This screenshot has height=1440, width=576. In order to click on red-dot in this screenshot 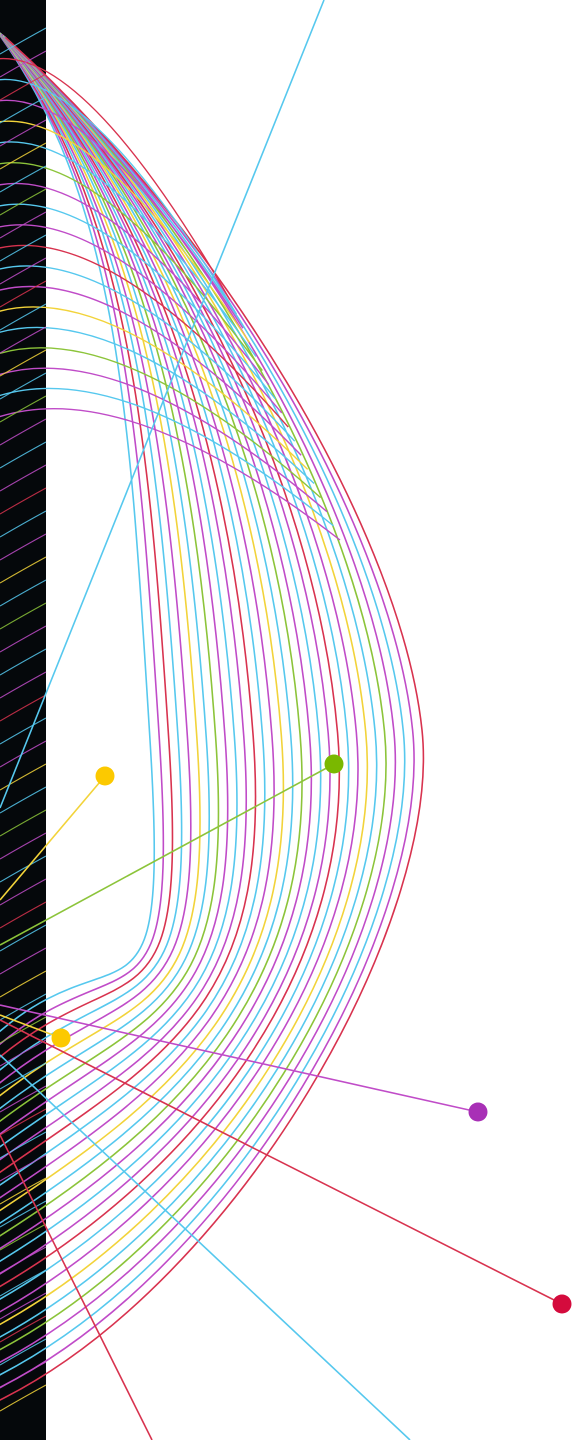, I will do `click(562, 1304)`.